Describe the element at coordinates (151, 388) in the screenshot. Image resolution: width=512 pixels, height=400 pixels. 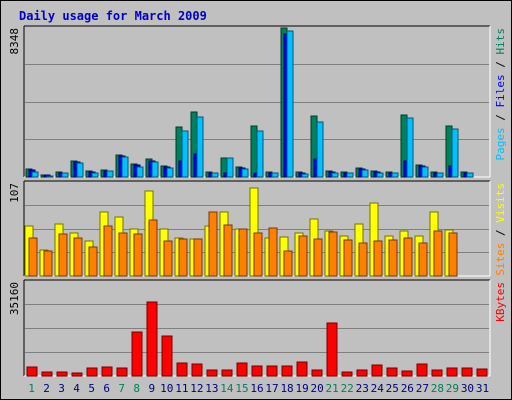
I see `day-label-9: 9` at that location.